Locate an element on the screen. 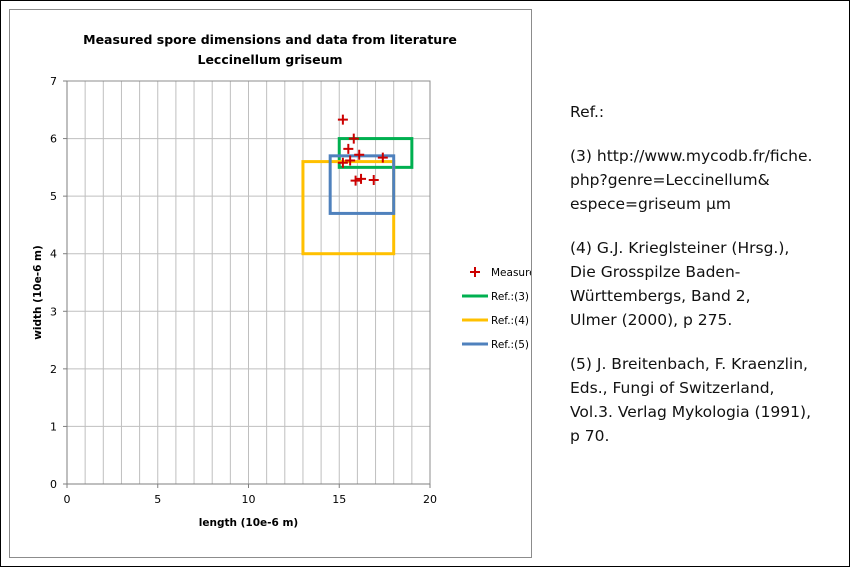 The image size is (850, 567). y-tick-label: 5 is located at coordinates (53, 196).